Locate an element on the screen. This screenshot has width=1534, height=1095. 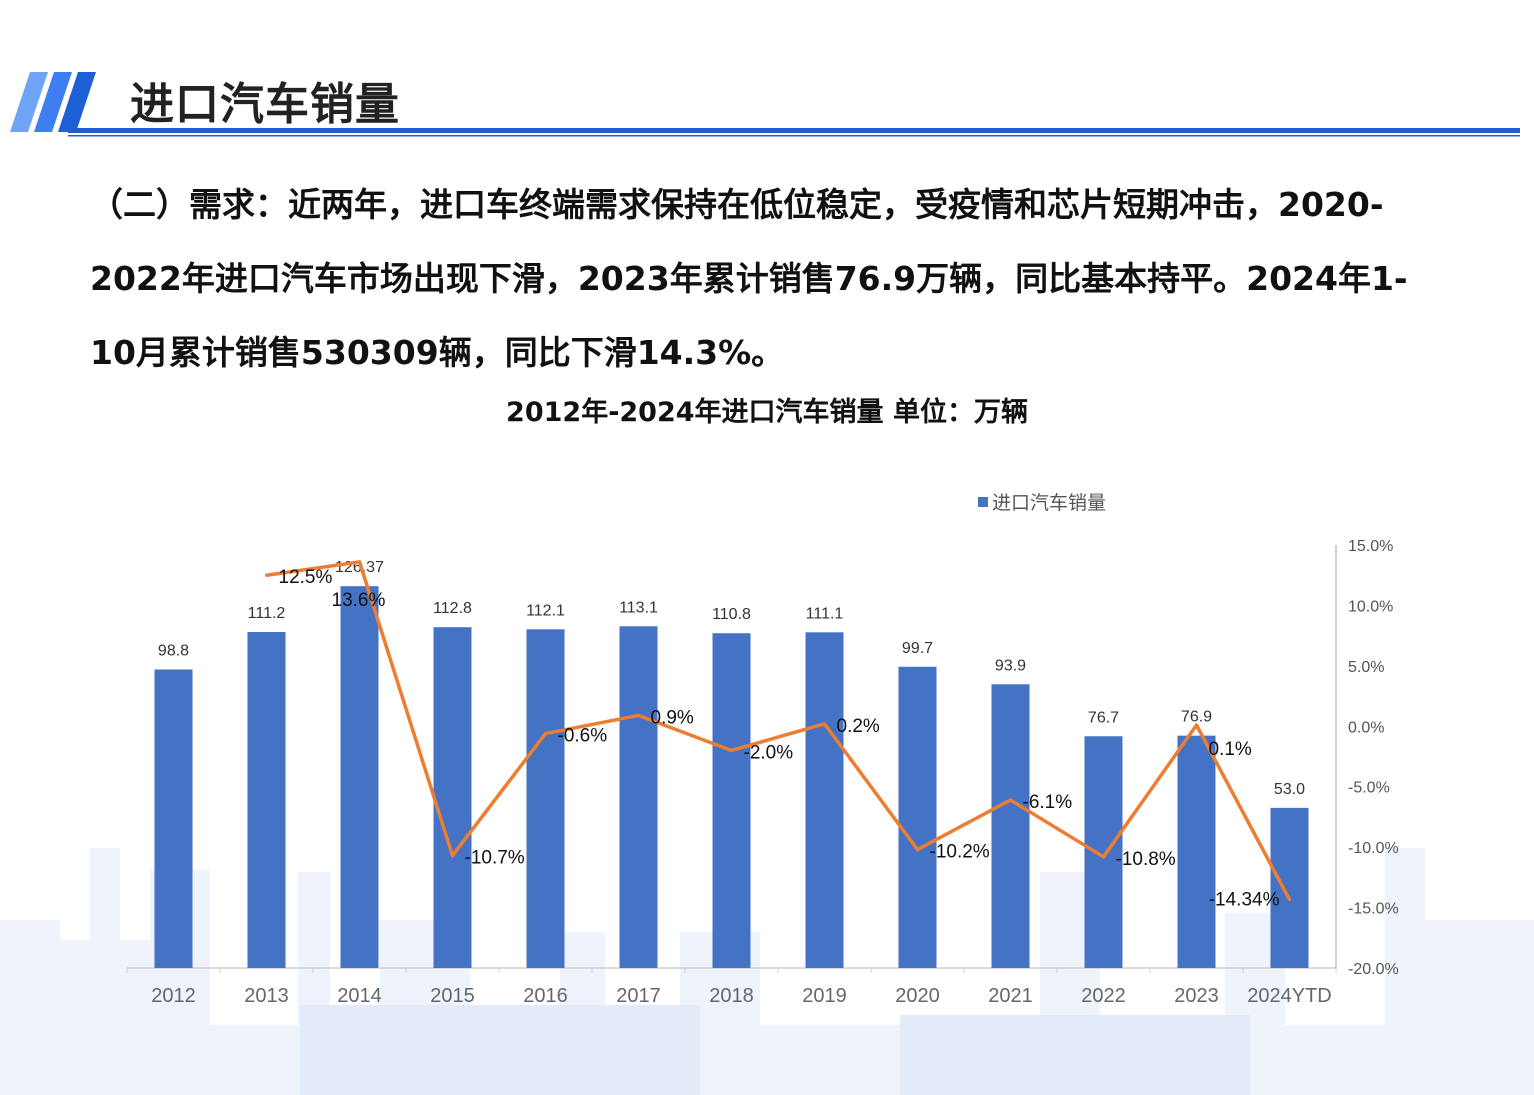
x-tick-label-2019: 2019 is located at coordinates (824, 996).